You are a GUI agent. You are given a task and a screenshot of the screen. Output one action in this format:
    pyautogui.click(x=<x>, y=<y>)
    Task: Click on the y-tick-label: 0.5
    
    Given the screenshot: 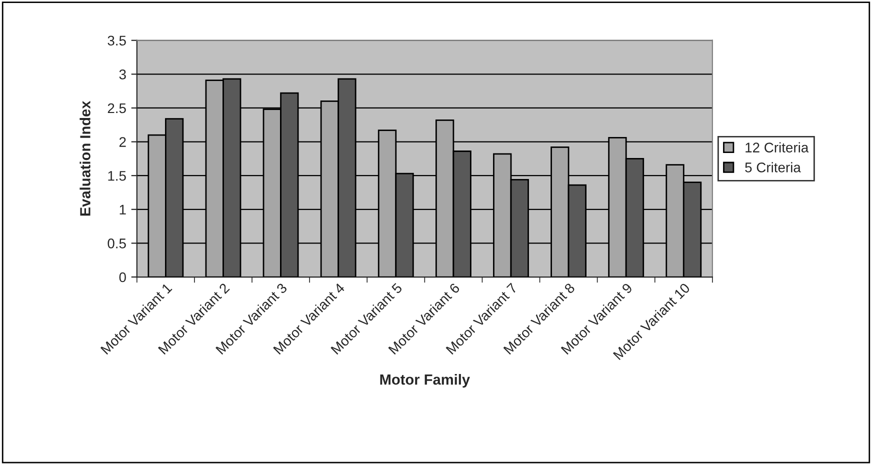 What is the action you would take?
    pyautogui.click(x=117, y=243)
    